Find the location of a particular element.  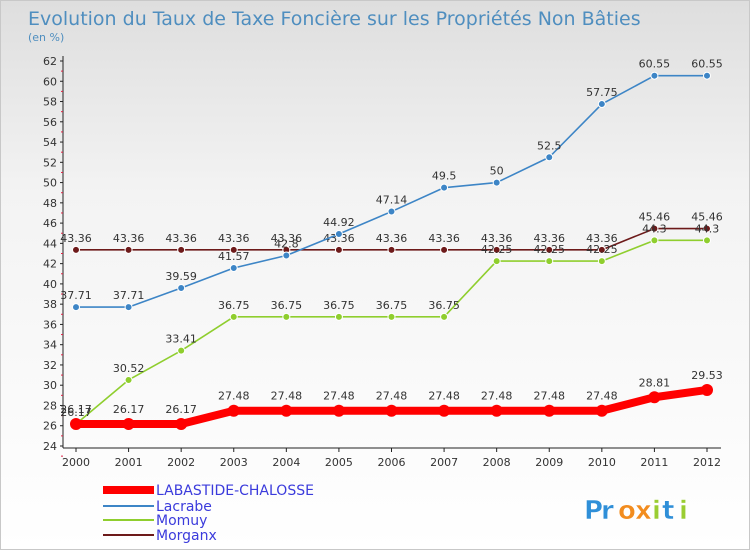

chart-subtitle: (en %) is located at coordinates (46, 37).